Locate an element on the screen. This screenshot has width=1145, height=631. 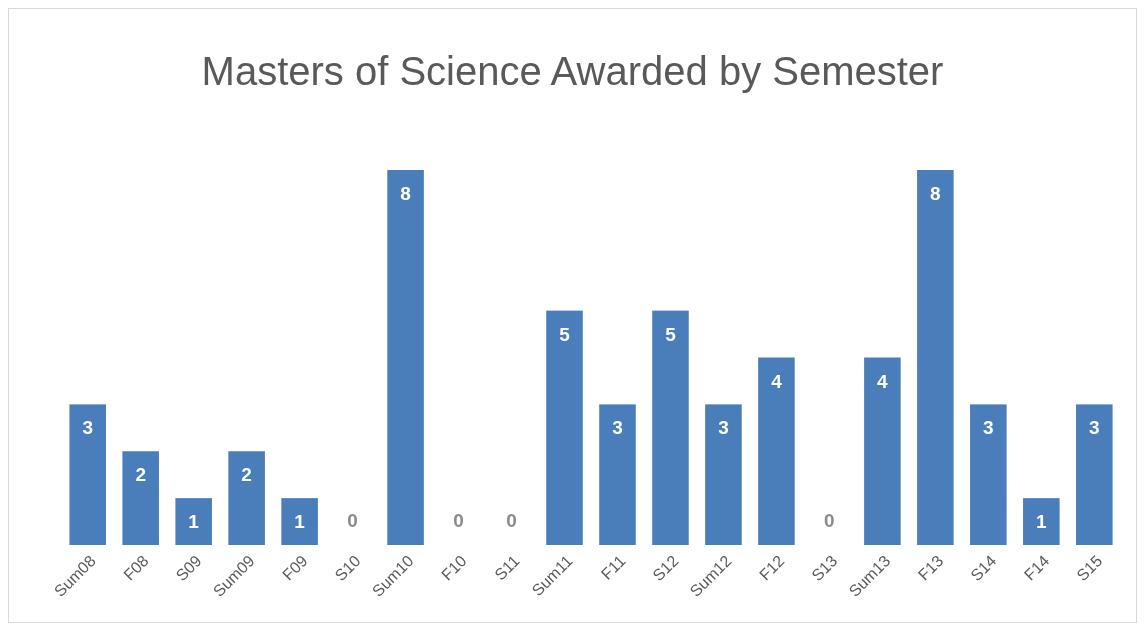
x-tick-label: S10 is located at coordinates (347, 568).